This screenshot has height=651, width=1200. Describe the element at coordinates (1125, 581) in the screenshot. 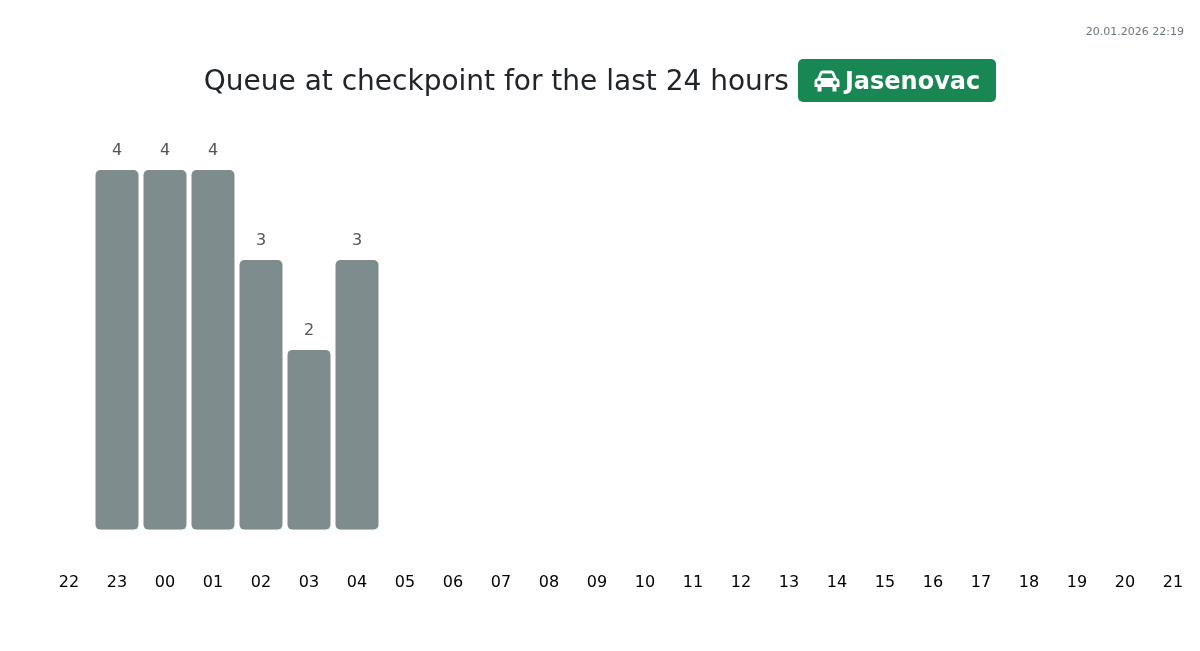

I see `x-tick-label: 20` at that location.